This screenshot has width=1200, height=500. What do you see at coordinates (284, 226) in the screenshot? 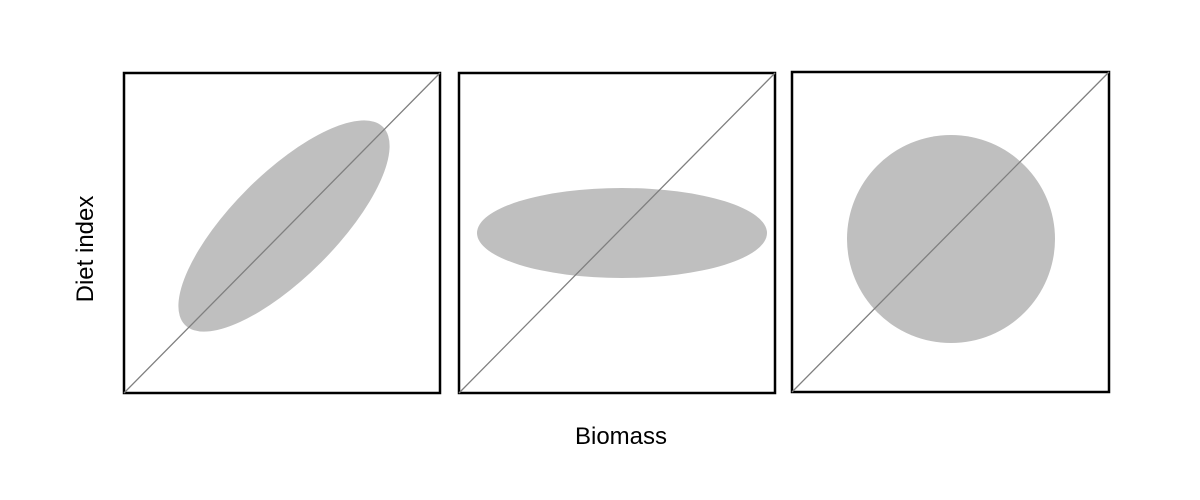
I see `panel-1-ellipse` at bounding box center [284, 226].